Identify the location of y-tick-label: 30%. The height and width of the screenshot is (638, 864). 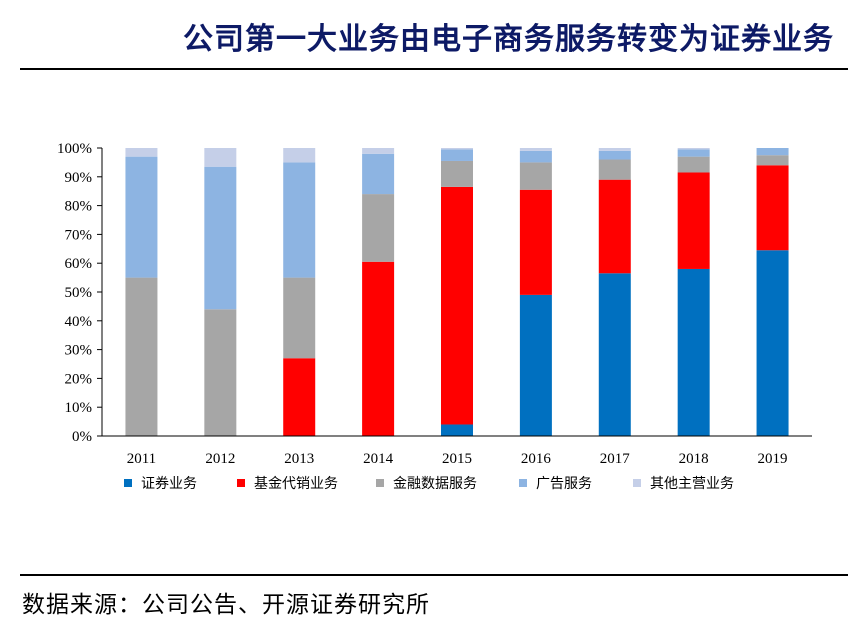
(79, 351).